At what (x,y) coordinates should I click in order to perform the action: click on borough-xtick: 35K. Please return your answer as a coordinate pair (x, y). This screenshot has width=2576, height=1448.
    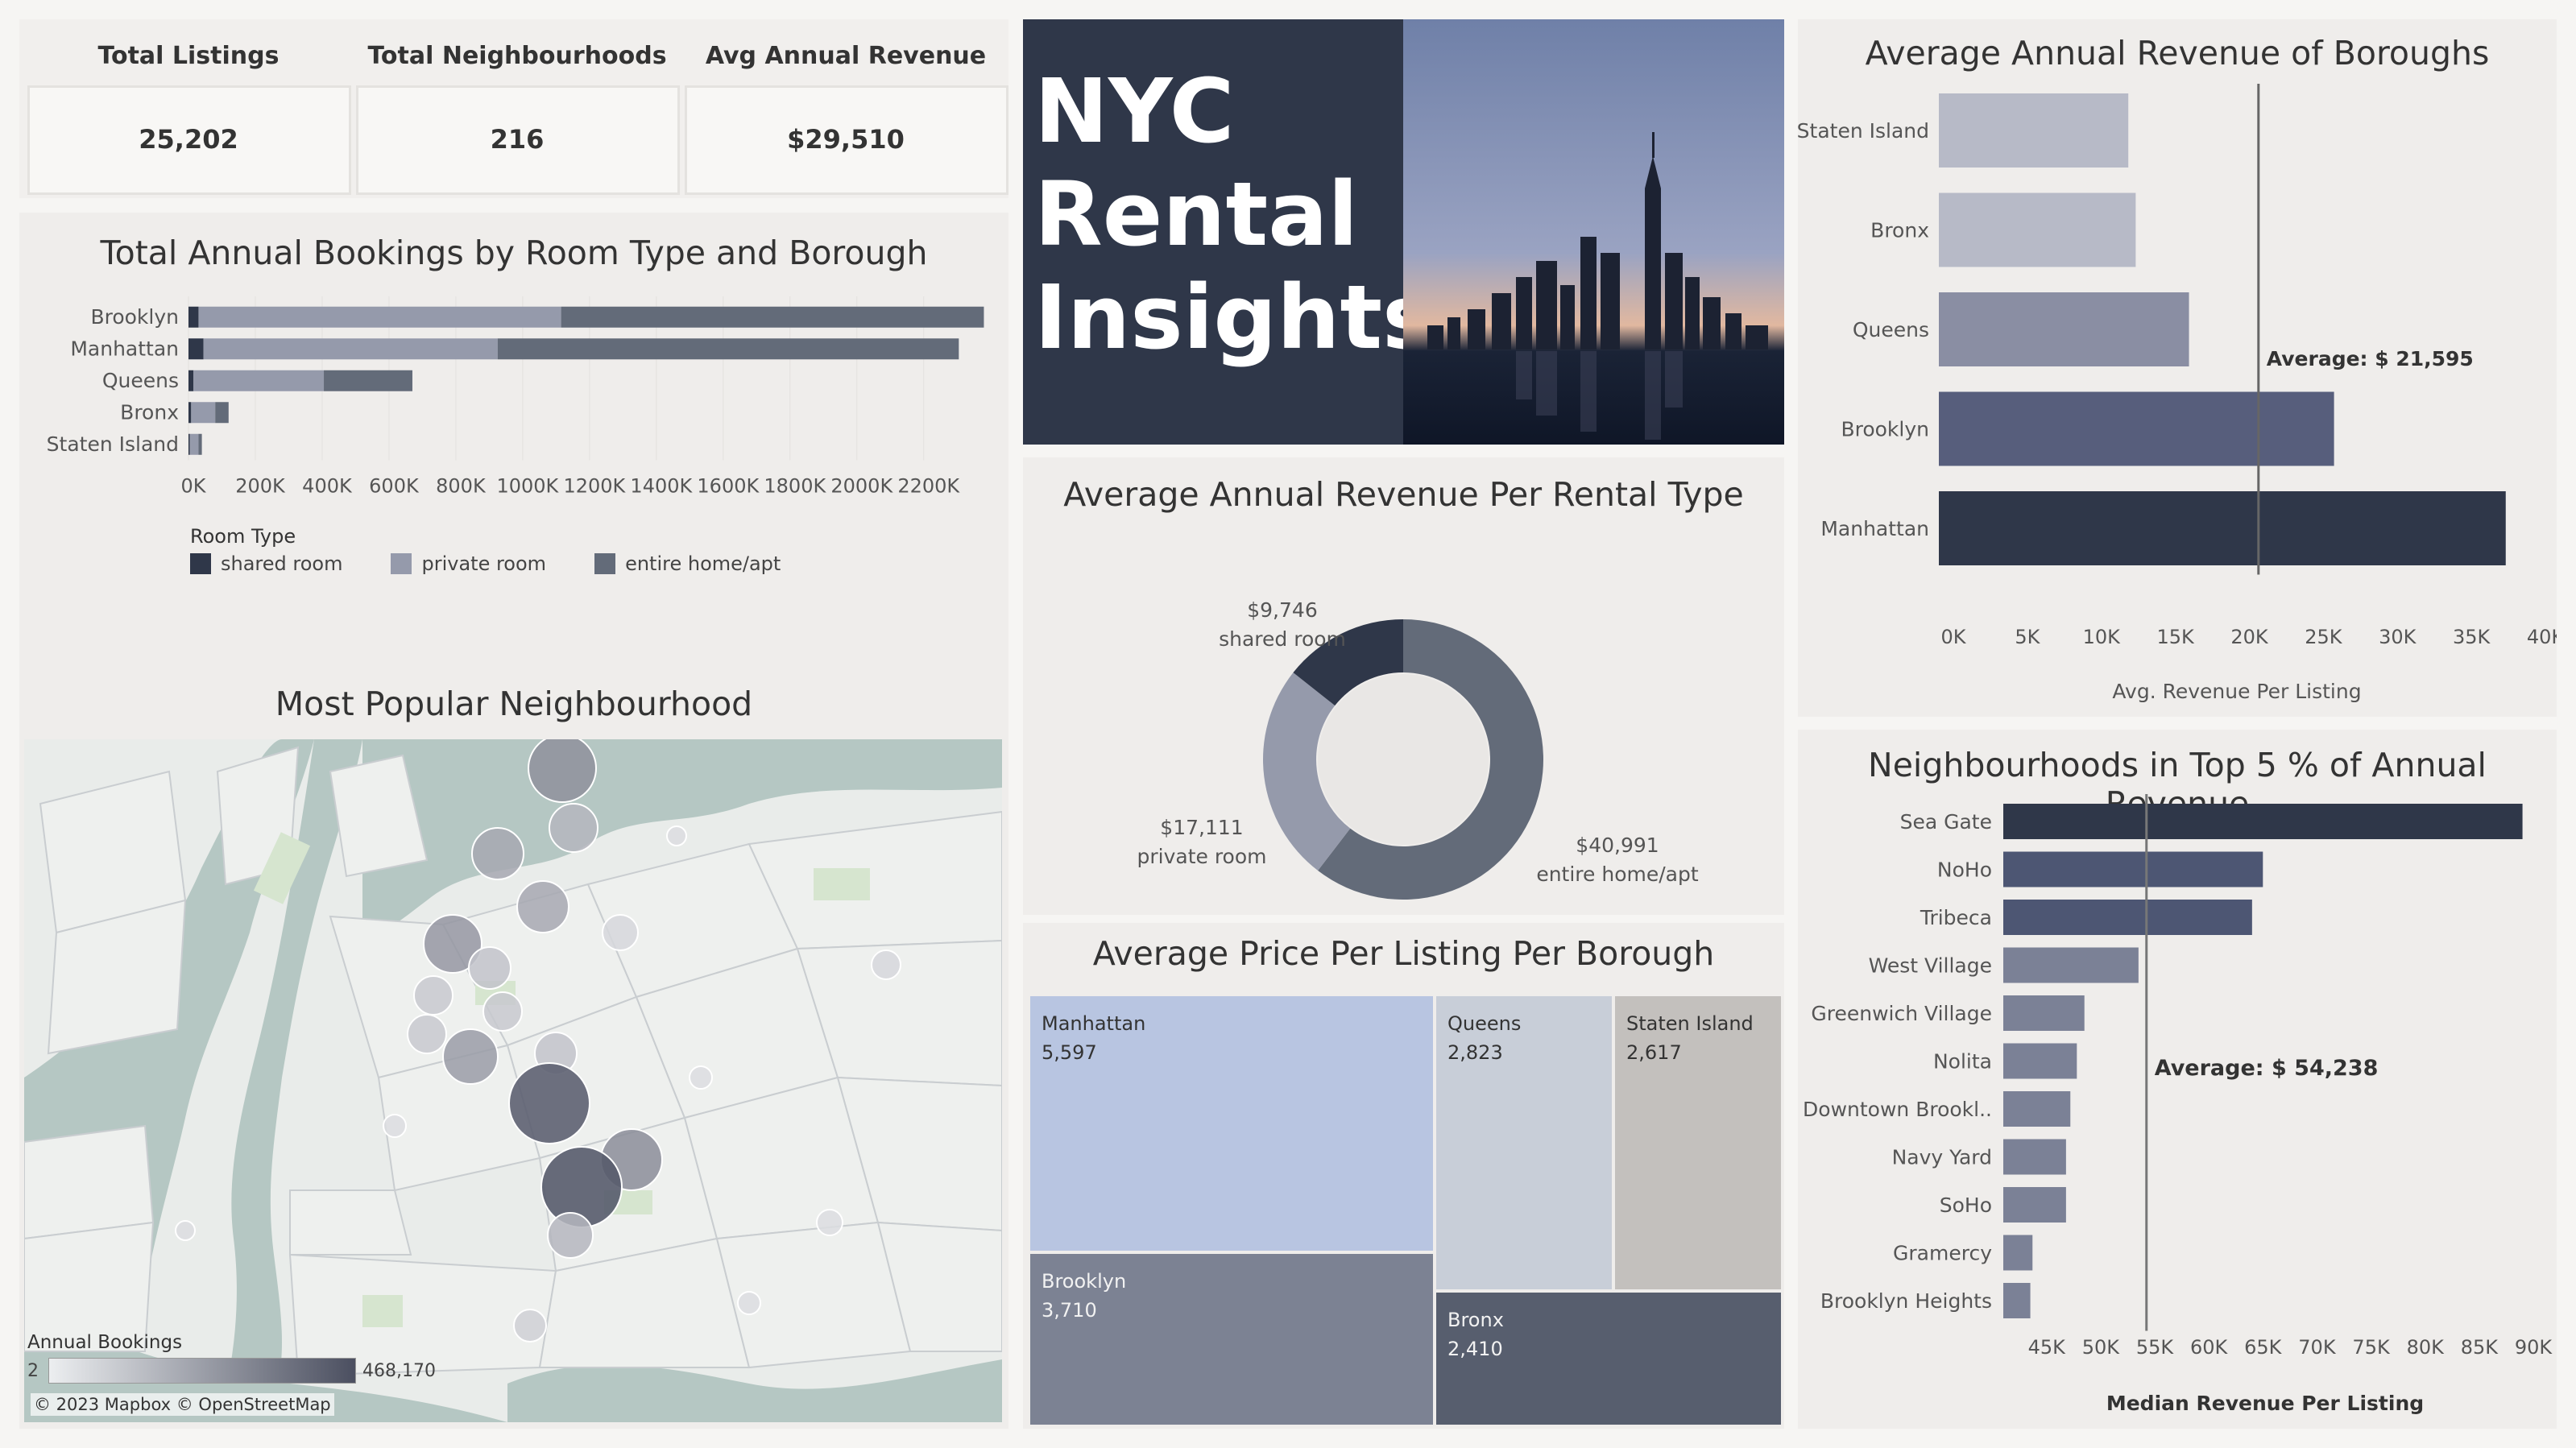
    Looking at the image, I should click on (2472, 636).